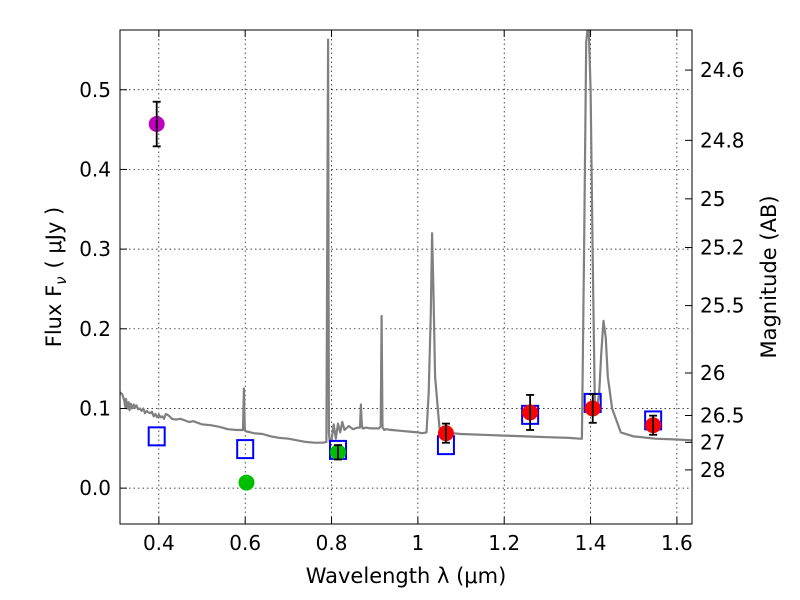 The height and width of the screenshot is (600, 800). What do you see at coordinates (95, 249) in the screenshot?
I see `y-tick-label: 0.3` at bounding box center [95, 249].